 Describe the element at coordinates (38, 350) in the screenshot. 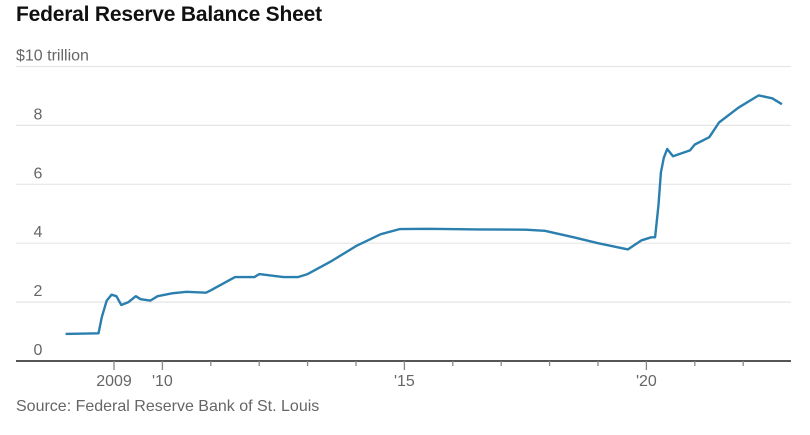

I see `y-tick-label: 0` at that location.